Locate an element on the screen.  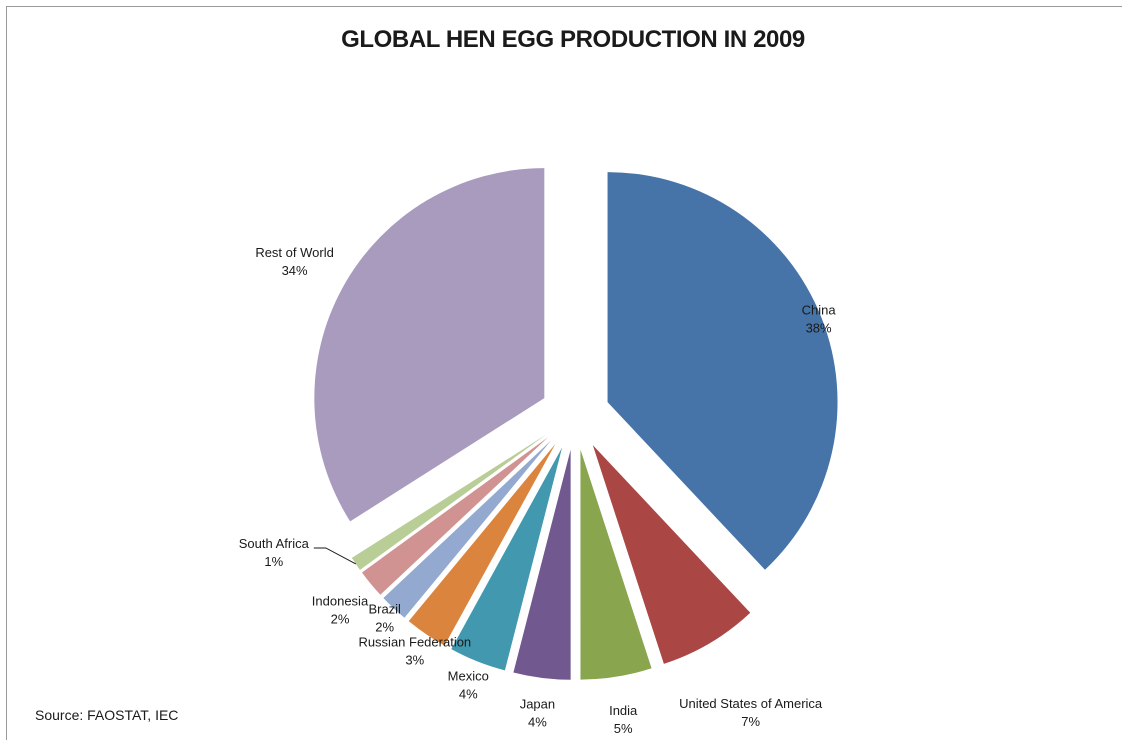
pie-slice-mexico is located at coordinates (507, 559).